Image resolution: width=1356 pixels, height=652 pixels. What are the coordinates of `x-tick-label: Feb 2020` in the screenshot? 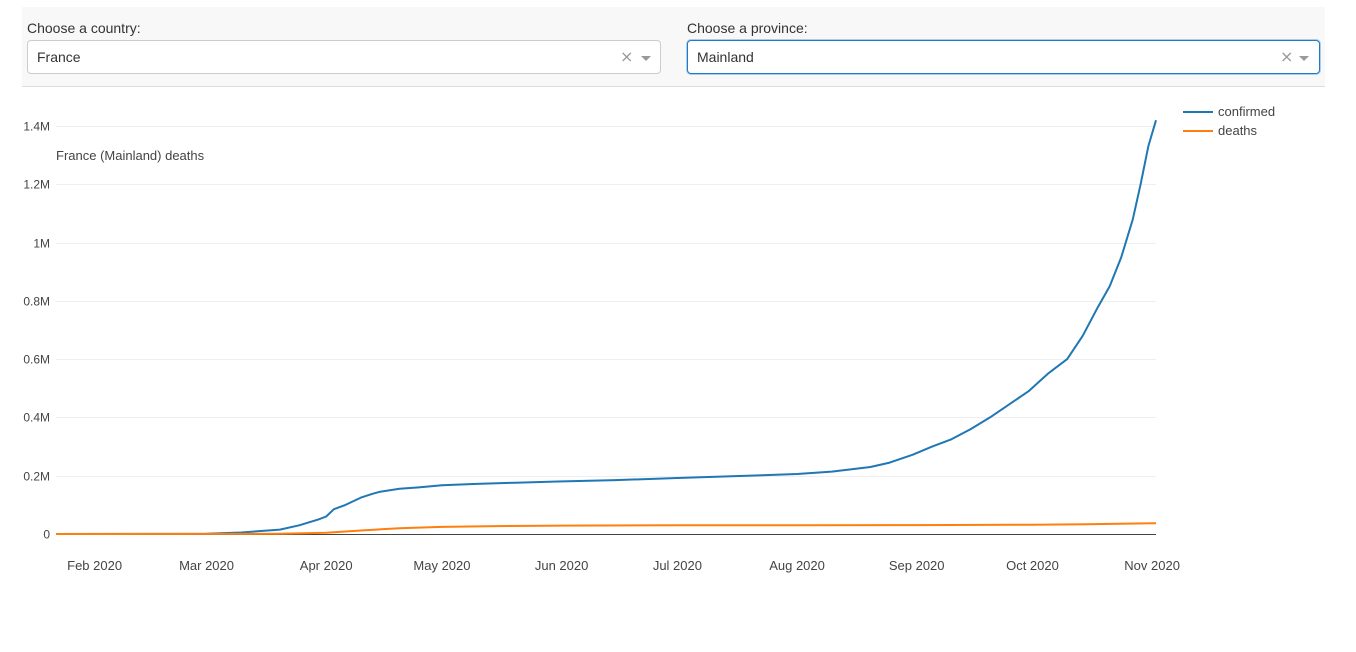 It's located at (94, 565).